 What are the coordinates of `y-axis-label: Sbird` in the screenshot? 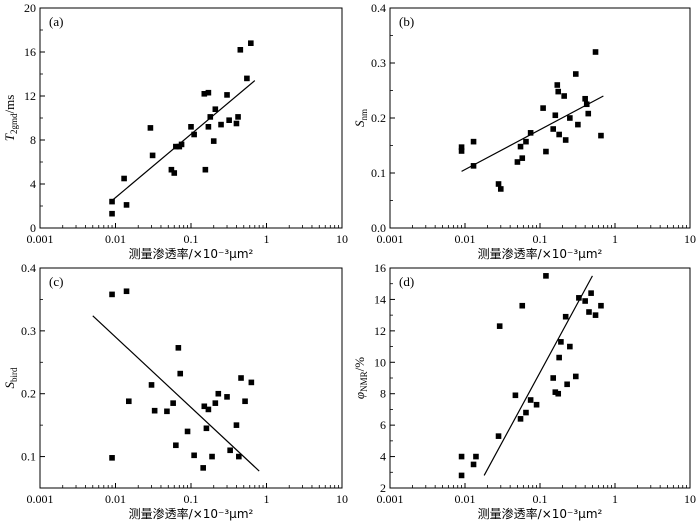 It's located at (10, 377).